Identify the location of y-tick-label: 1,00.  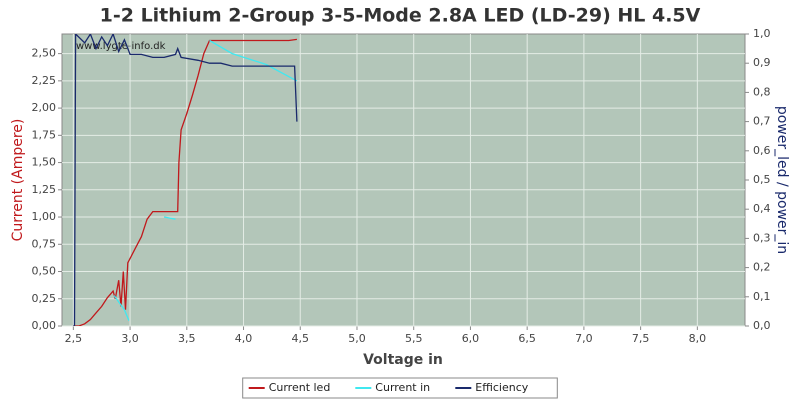
(44, 216).